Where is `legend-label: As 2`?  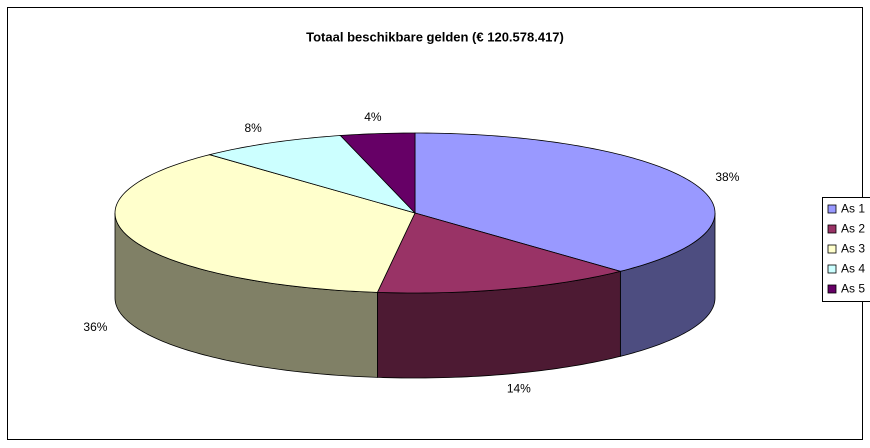 legend-label: As 2 is located at coordinates (853, 229).